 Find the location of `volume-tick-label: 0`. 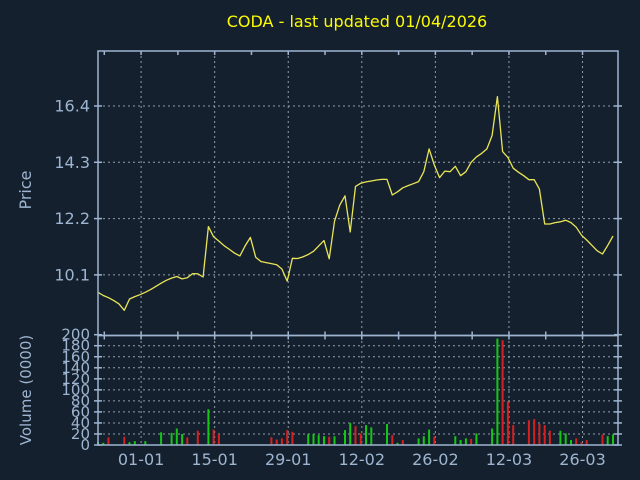

volume-tick-label: 0 is located at coordinates (85, 445).